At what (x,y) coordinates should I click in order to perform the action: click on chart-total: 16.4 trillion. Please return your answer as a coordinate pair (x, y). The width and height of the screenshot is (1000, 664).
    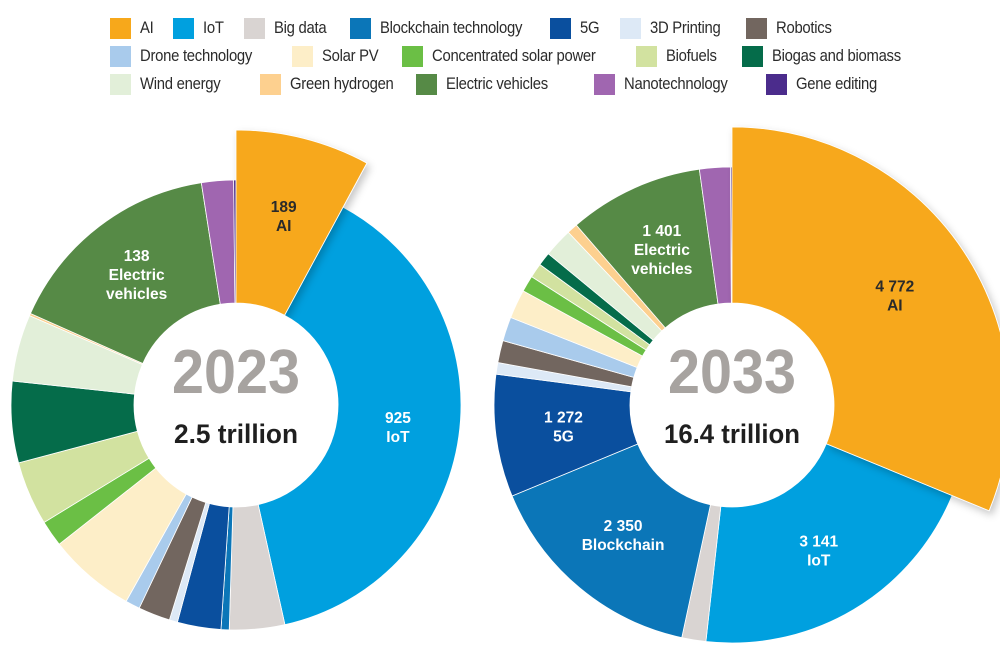
    Looking at the image, I should click on (732, 434).